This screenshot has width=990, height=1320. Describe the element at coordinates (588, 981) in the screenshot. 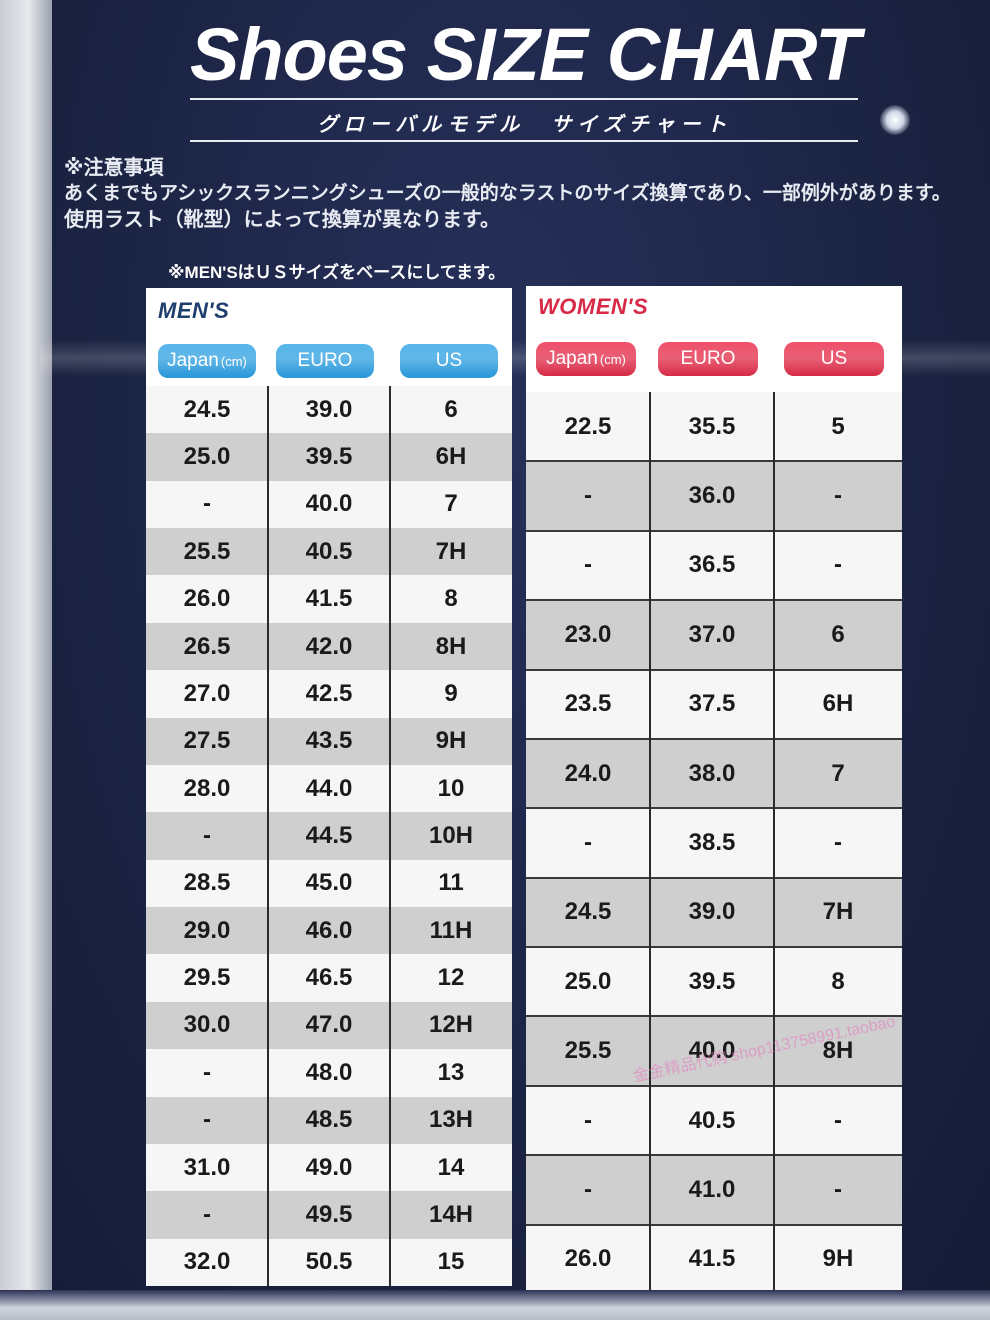

I see `cell-japan: 25.0` at that location.